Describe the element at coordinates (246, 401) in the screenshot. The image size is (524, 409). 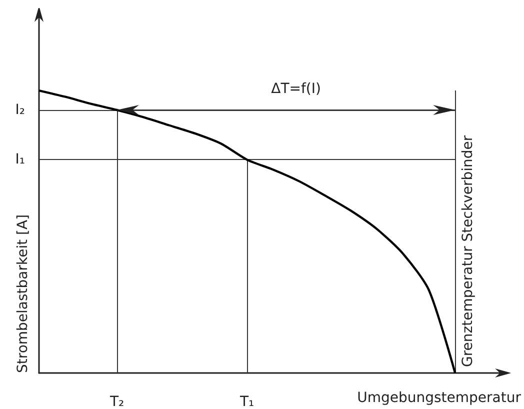
I see `x-tick-label: T₁` at that location.